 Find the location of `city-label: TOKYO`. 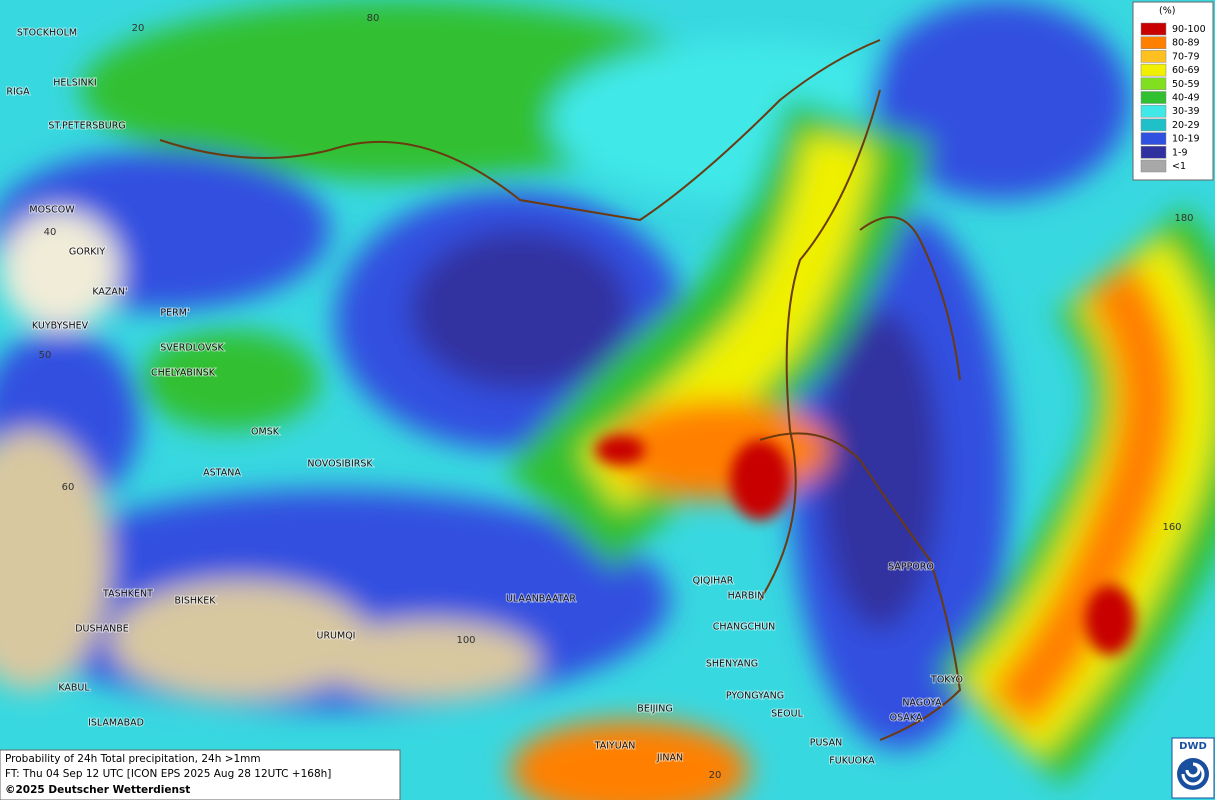

city-label: TOKYO is located at coordinates (946, 680).